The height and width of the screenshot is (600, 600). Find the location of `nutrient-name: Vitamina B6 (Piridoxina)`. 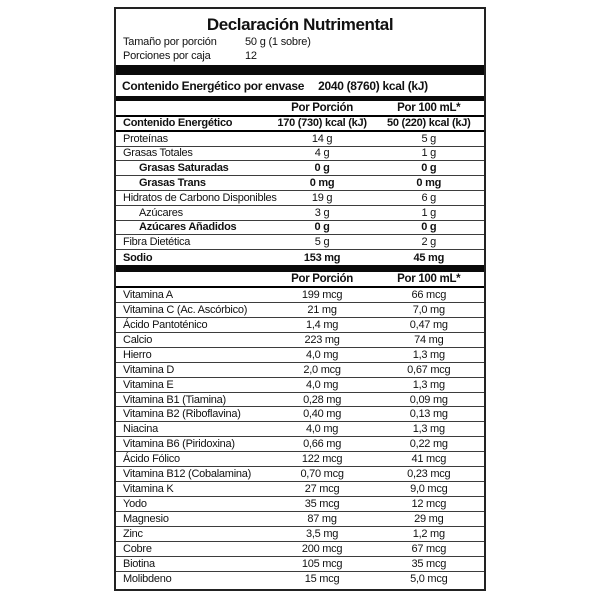

nutrient-name: Vitamina B6 (Piridoxina) is located at coordinates (179, 444).